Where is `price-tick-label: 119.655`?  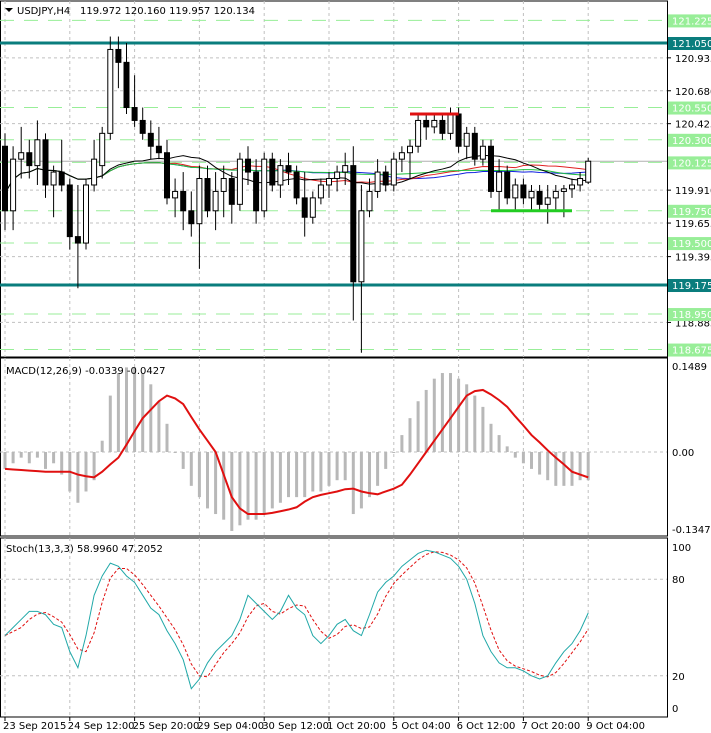 price-tick-label: 119.655 is located at coordinates (693, 224).